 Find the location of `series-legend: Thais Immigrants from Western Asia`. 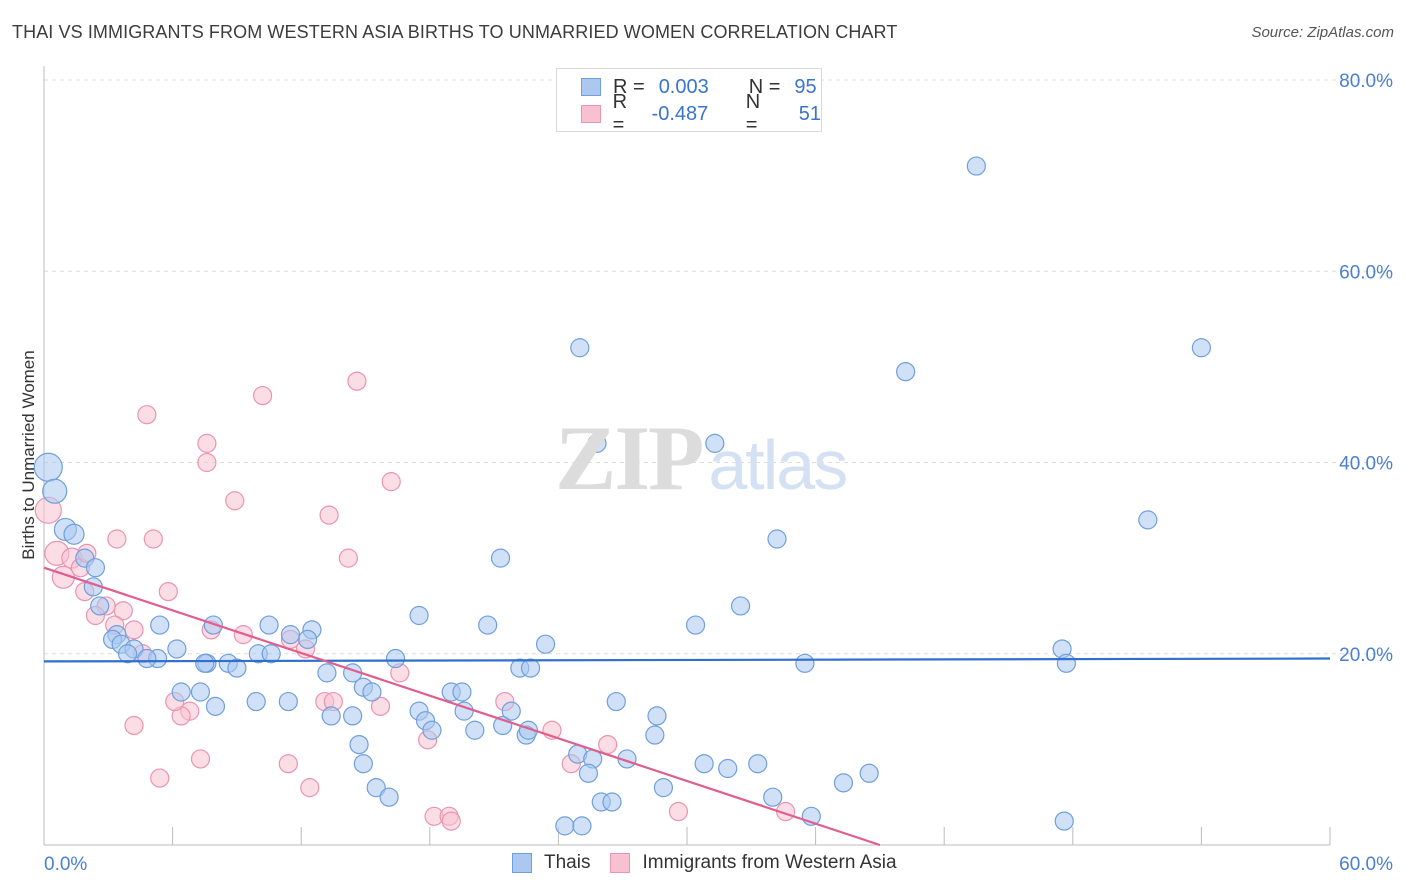

series-legend: Thais Immigrants from Western Asia is located at coordinates (714, 863).